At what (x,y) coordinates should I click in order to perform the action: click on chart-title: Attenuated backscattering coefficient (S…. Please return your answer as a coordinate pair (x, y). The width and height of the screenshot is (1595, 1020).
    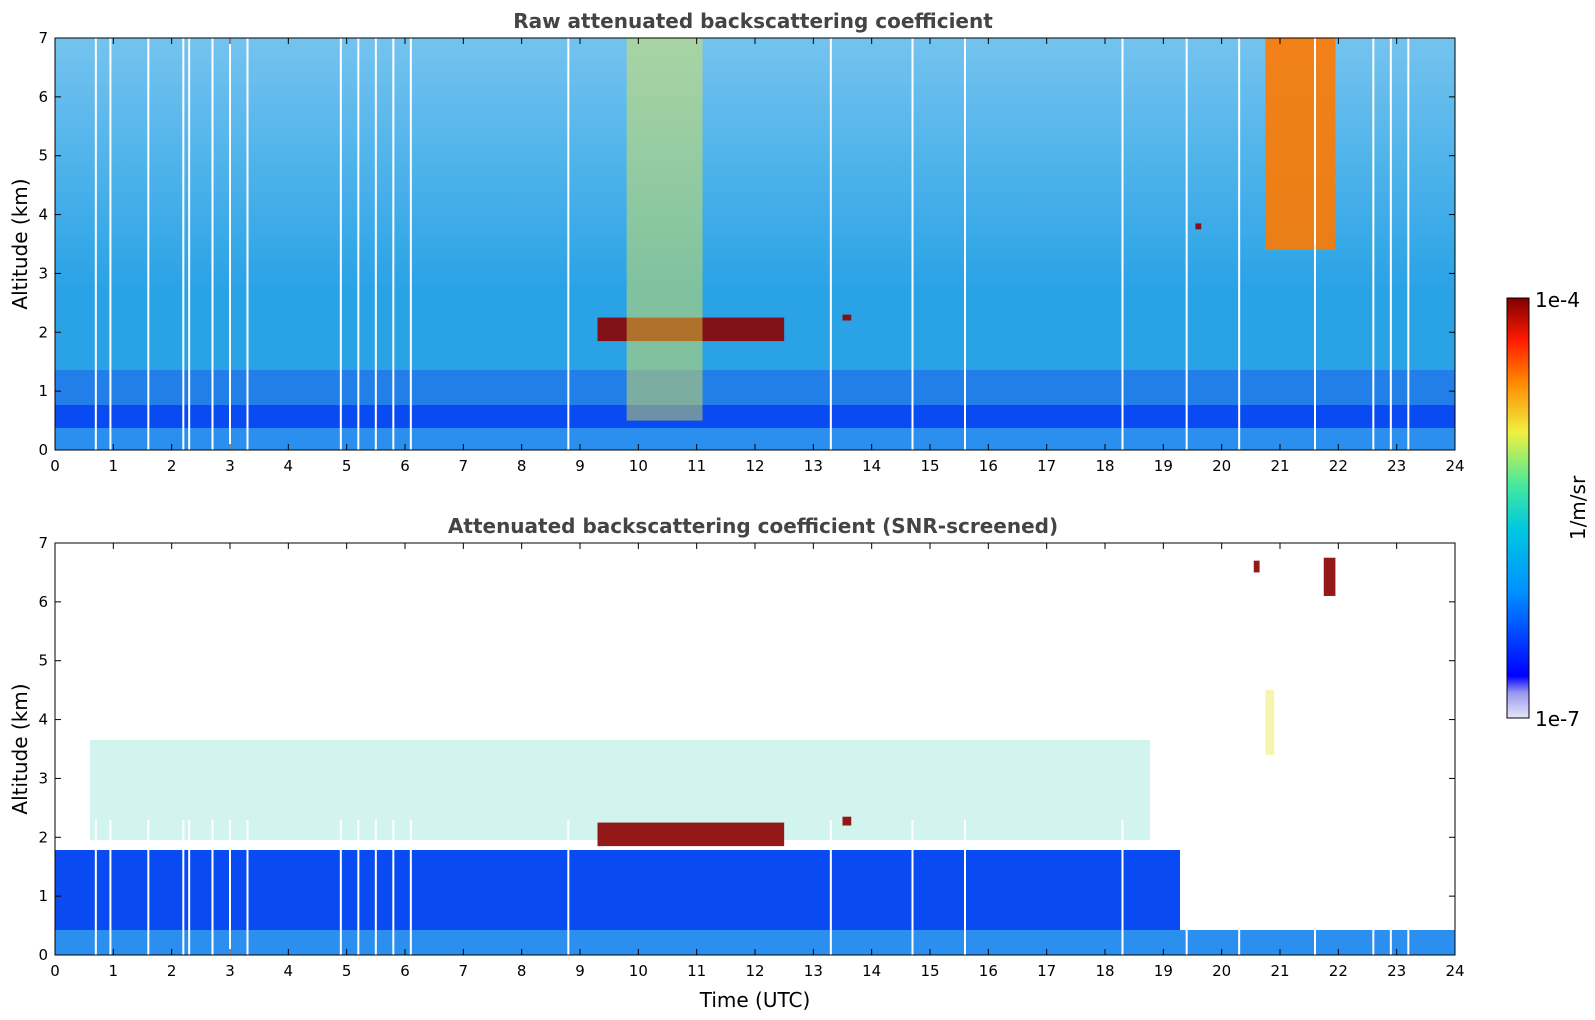
    Looking at the image, I should click on (753, 526).